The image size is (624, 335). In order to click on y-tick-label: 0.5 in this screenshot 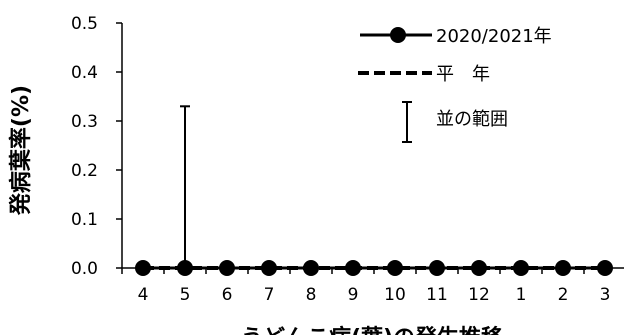, I will do `click(84, 24)`.